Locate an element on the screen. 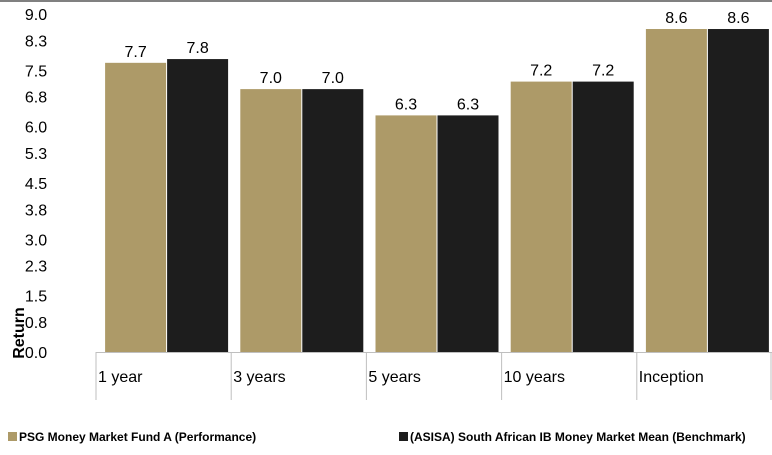 The image size is (772, 455). x-category-label: Inception is located at coordinates (671, 377).